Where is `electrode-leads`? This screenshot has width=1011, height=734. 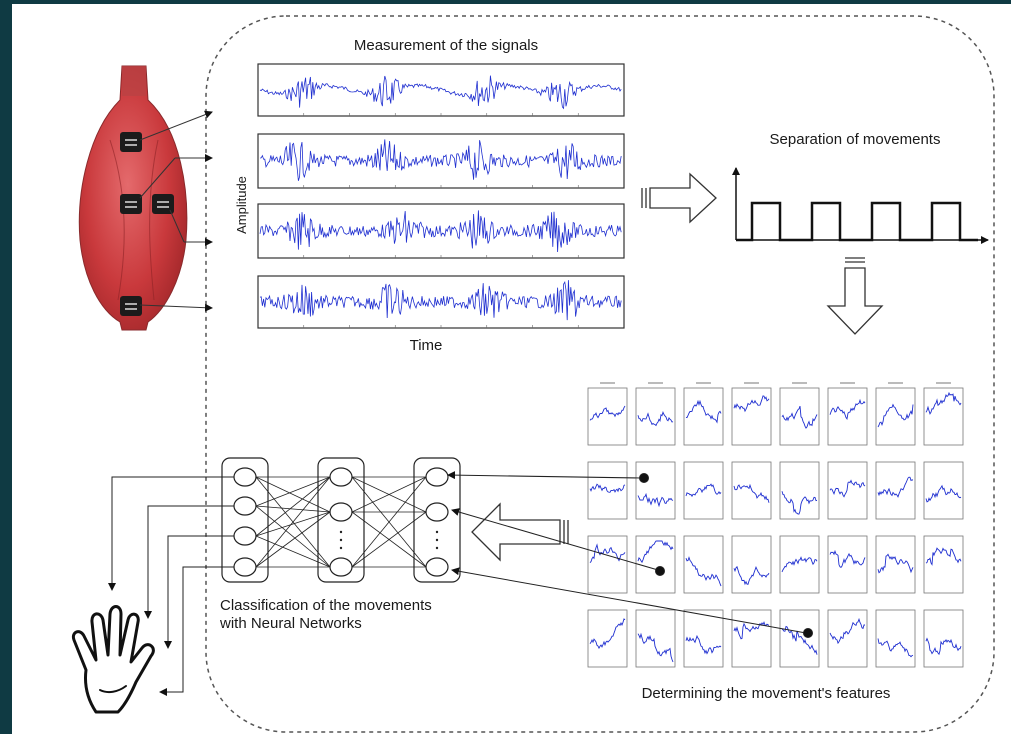 electrode-leads is located at coordinates (176, 211).